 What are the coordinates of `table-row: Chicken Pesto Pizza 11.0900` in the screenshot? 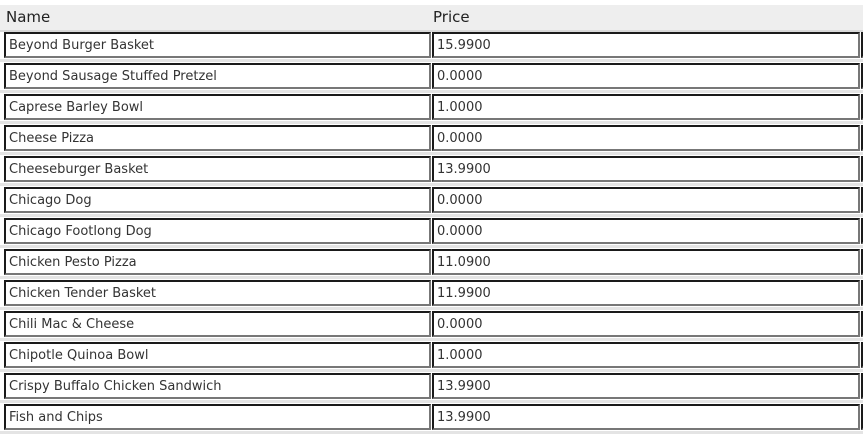 It's located at (431, 263).